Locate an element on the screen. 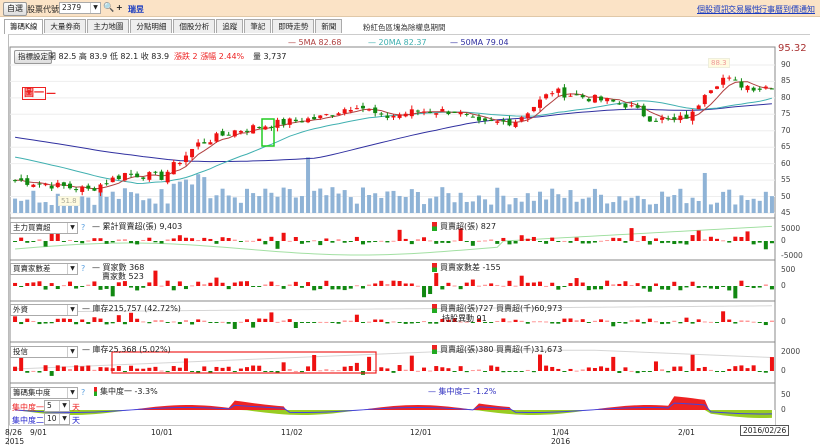 The image size is (820, 446). add-stock-button: + is located at coordinates (119, 7).